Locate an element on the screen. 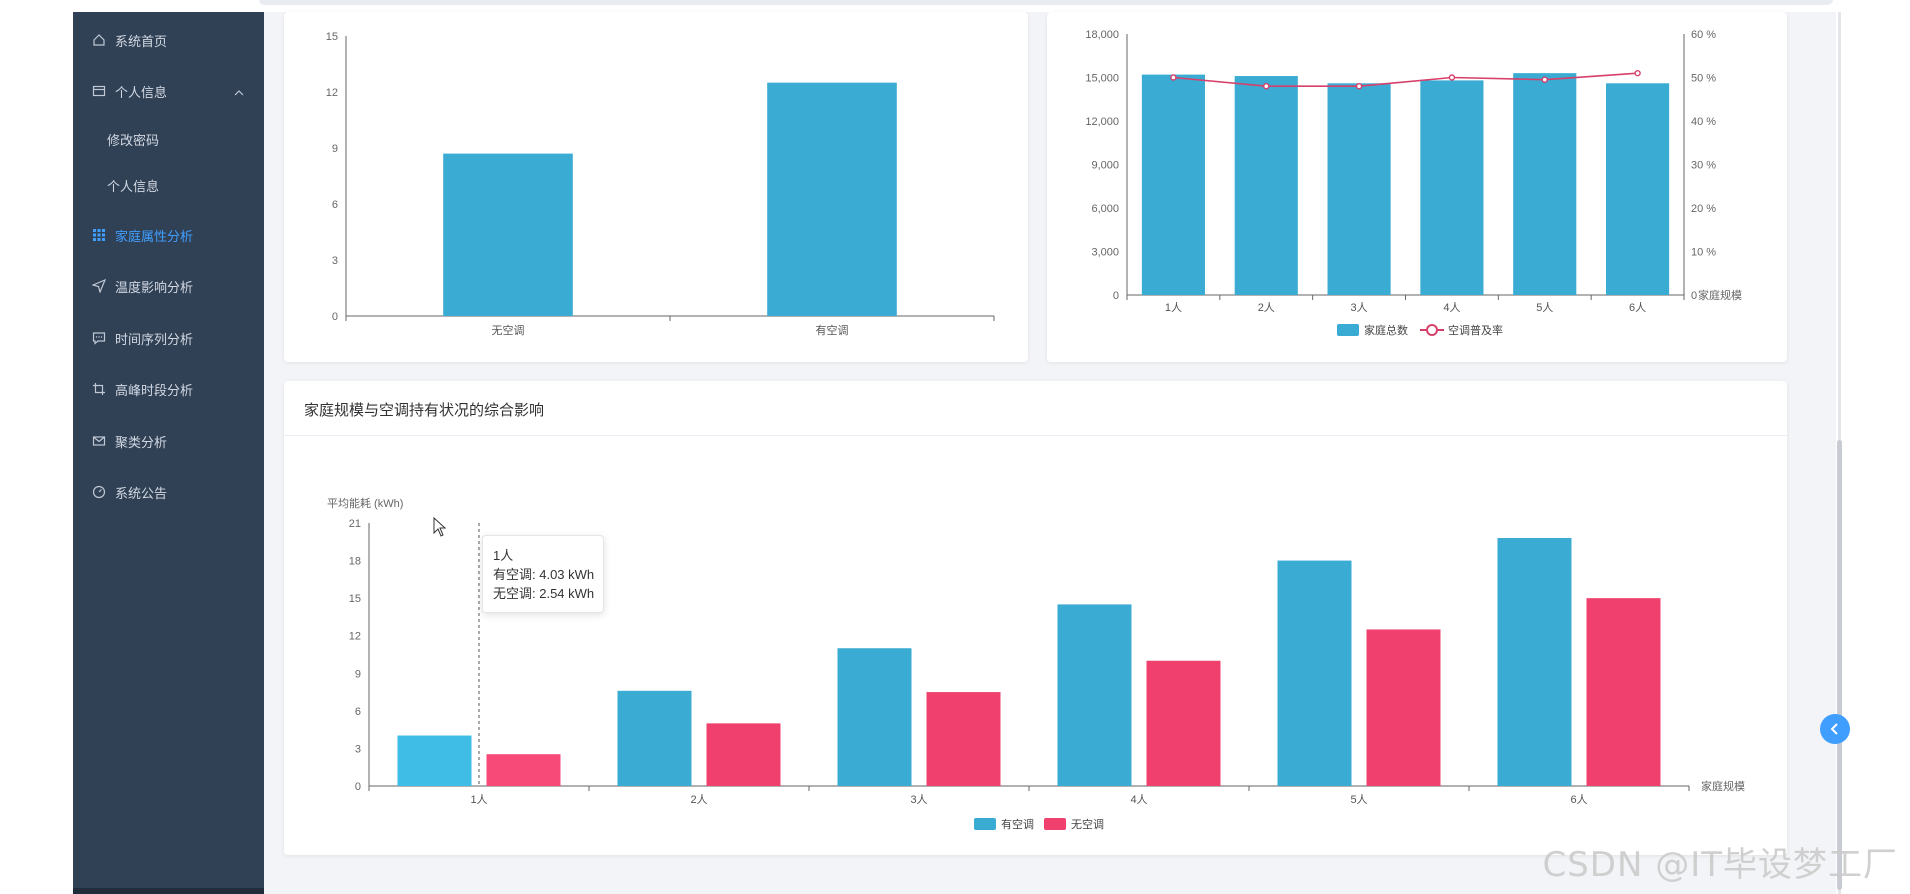 The height and width of the screenshot is (894, 1910). y-tick-label-right: 20 % is located at coordinates (1703, 209).